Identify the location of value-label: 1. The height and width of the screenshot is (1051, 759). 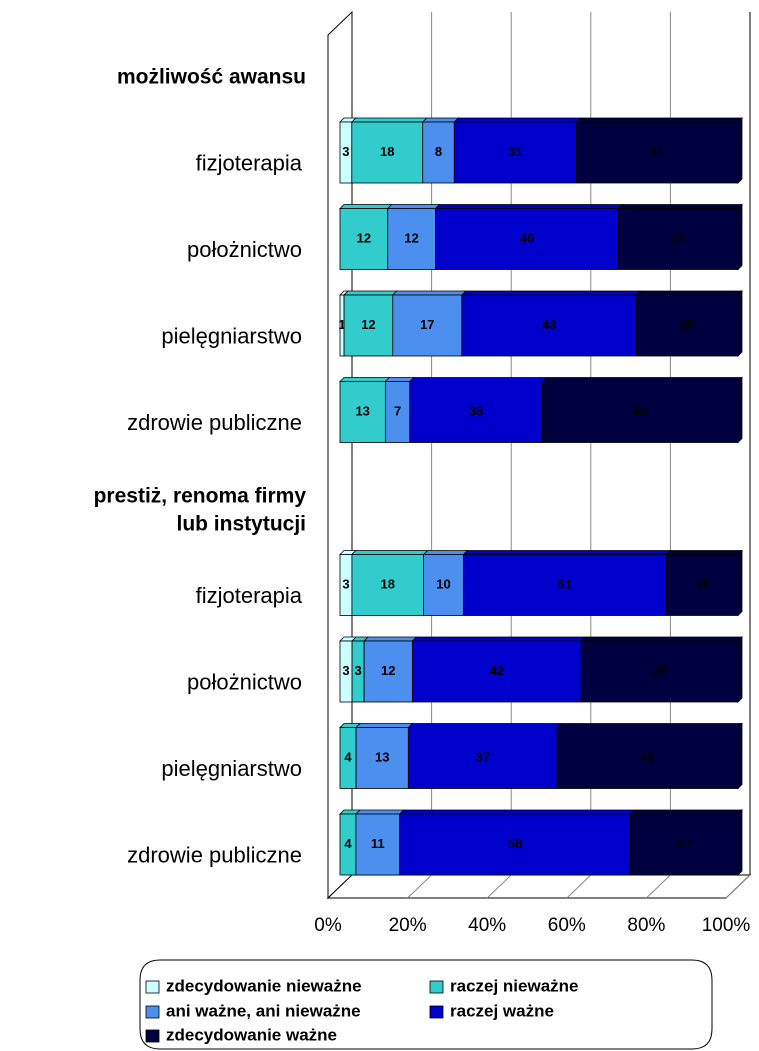
(341, 324).